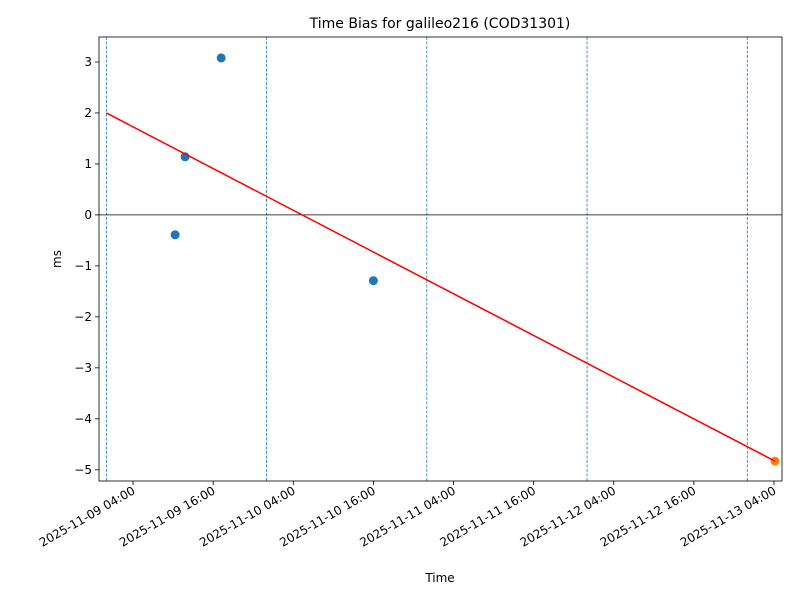 The height and width of the screenshot is (604, 800). Describe the element at coordinates (88, 215) in the screenshot. I see `y-tick-label: 0` at that location.